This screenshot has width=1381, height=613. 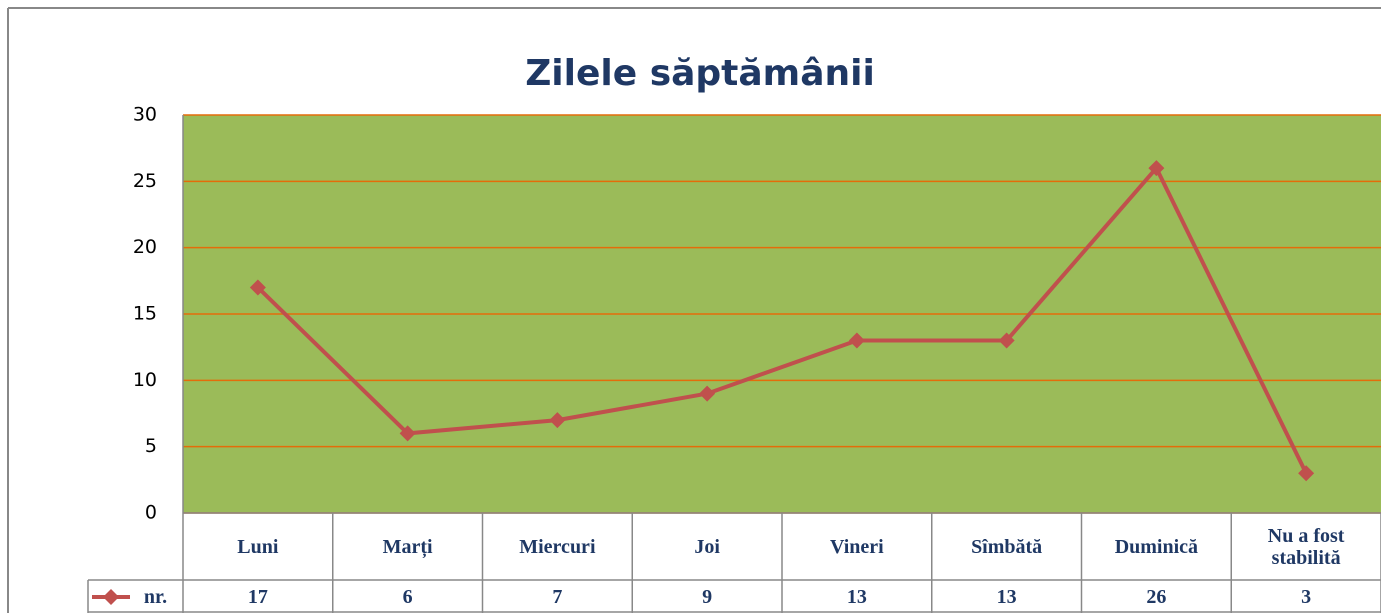 What do you see at coordinates (145, 181) in the screenshot?
I see `y-tick-label: 25` at bounding box center [145, 181].